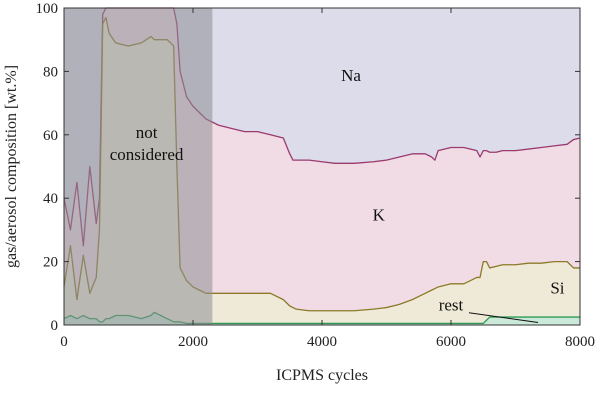  Describe the element at coordinates (322, 375) in the screenshot. I see `x-axis-label: ICPMS cycles` at that location.